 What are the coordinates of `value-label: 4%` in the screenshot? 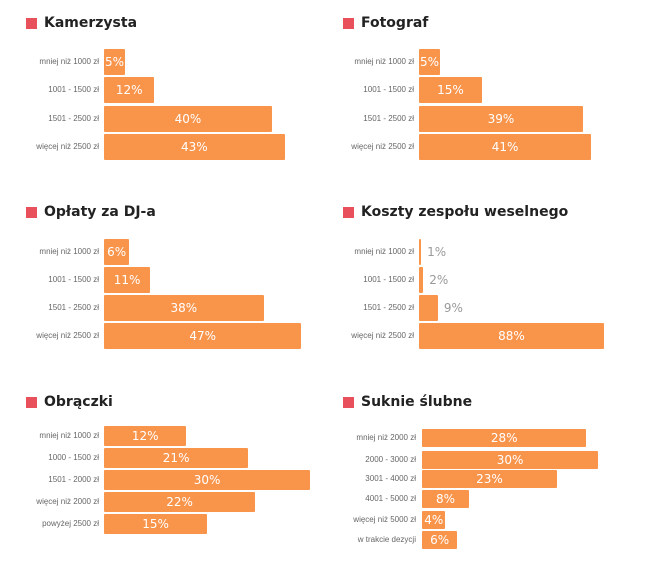 It's located at (434, 520).